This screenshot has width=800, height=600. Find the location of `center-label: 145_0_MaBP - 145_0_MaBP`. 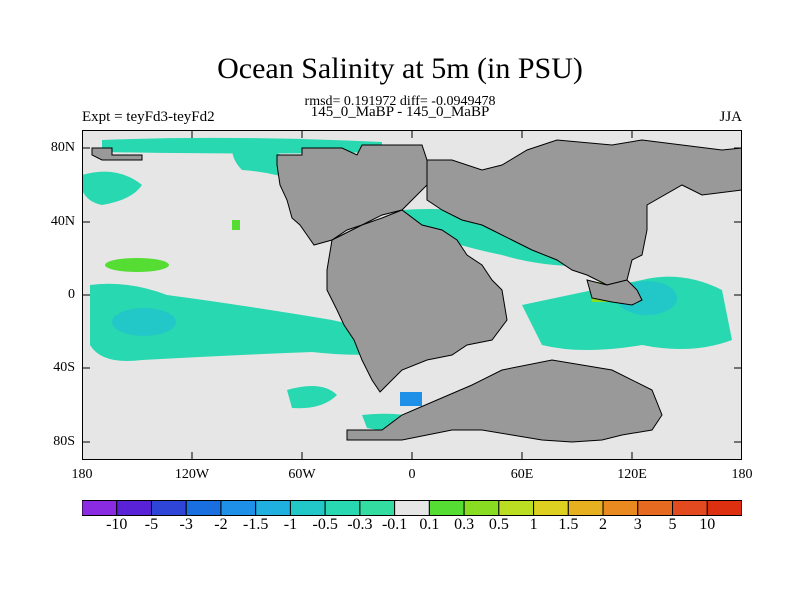

center-label: 145_0_MaBP - 145_0_MaBP is located at coordinates (400, 112).